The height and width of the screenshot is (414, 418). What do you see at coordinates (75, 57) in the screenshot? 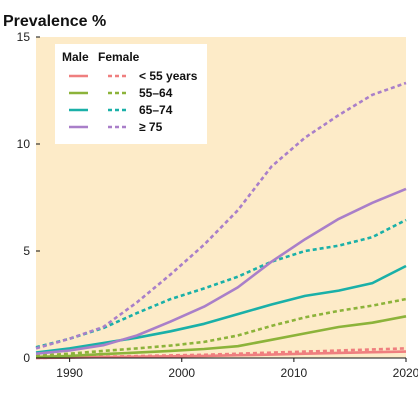
I see `legend-header-male: Male` at bounding box center [75, 57].